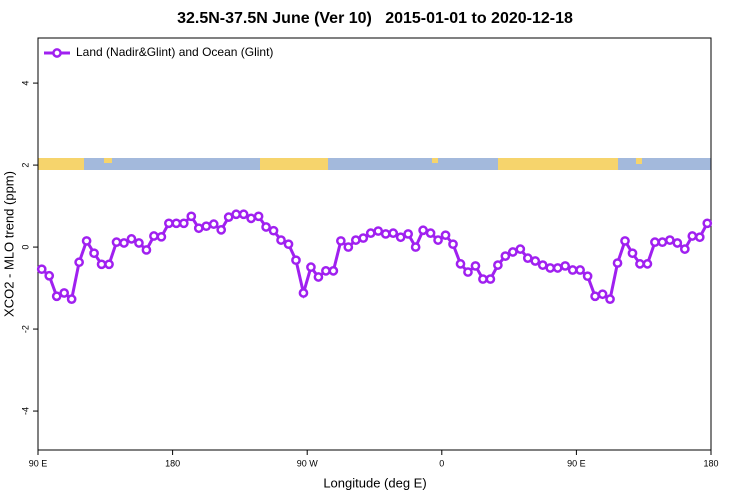 The height and width of the screenshot is (500, 750). What do you see at coordinates (25, 165) in the screenshot?
I see `y-tick-label: 2` at bounding box center [25, 165].